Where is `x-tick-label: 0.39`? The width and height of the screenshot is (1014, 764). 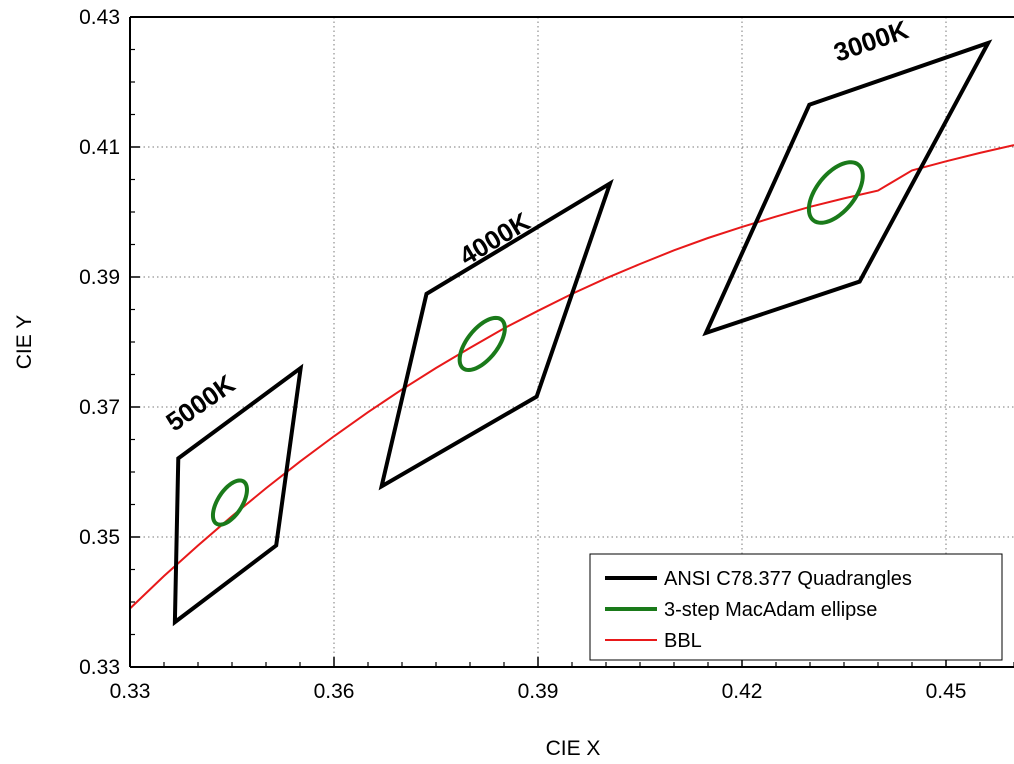
x-tick-label: 0.39 is located at coordinates (538, 691).